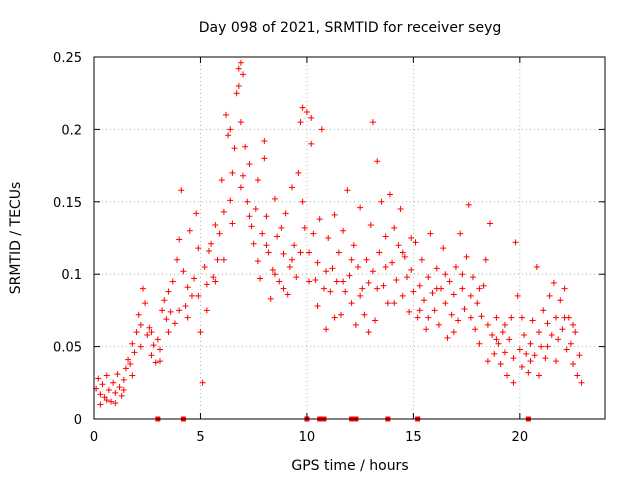 The height and width of the screenshot is (480, 640). Describe the element at coordinates (520, 437) in the screenshot. I see `x-tick-label: 20` at that location.